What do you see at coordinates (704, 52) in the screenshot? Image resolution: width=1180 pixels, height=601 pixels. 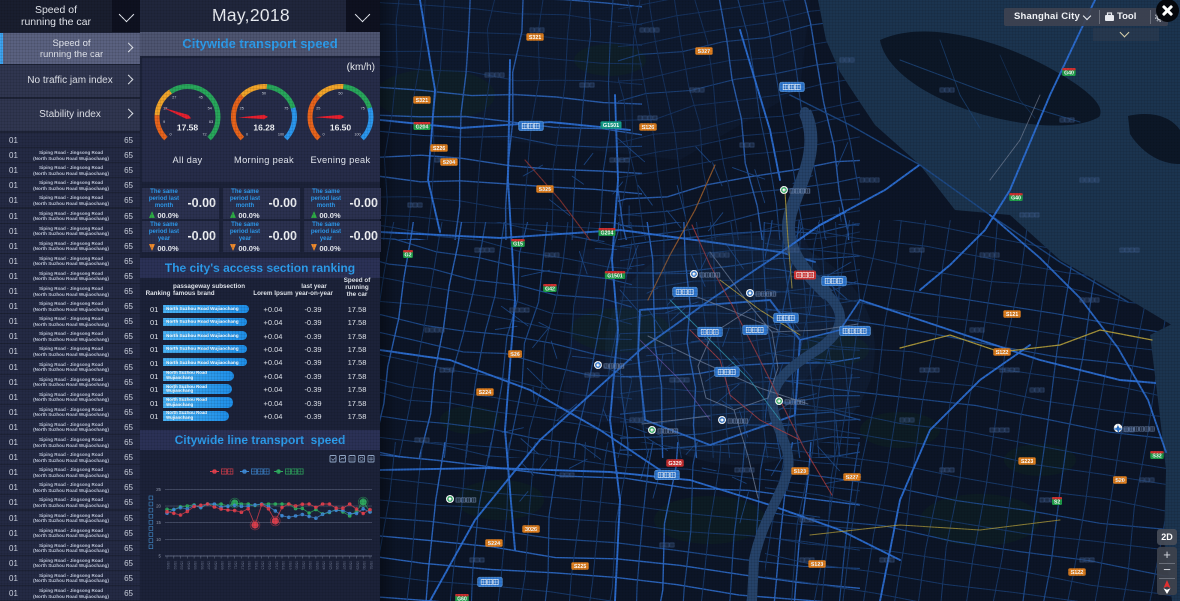 I see `svg-text: S327` at bounding box center [704, 52].